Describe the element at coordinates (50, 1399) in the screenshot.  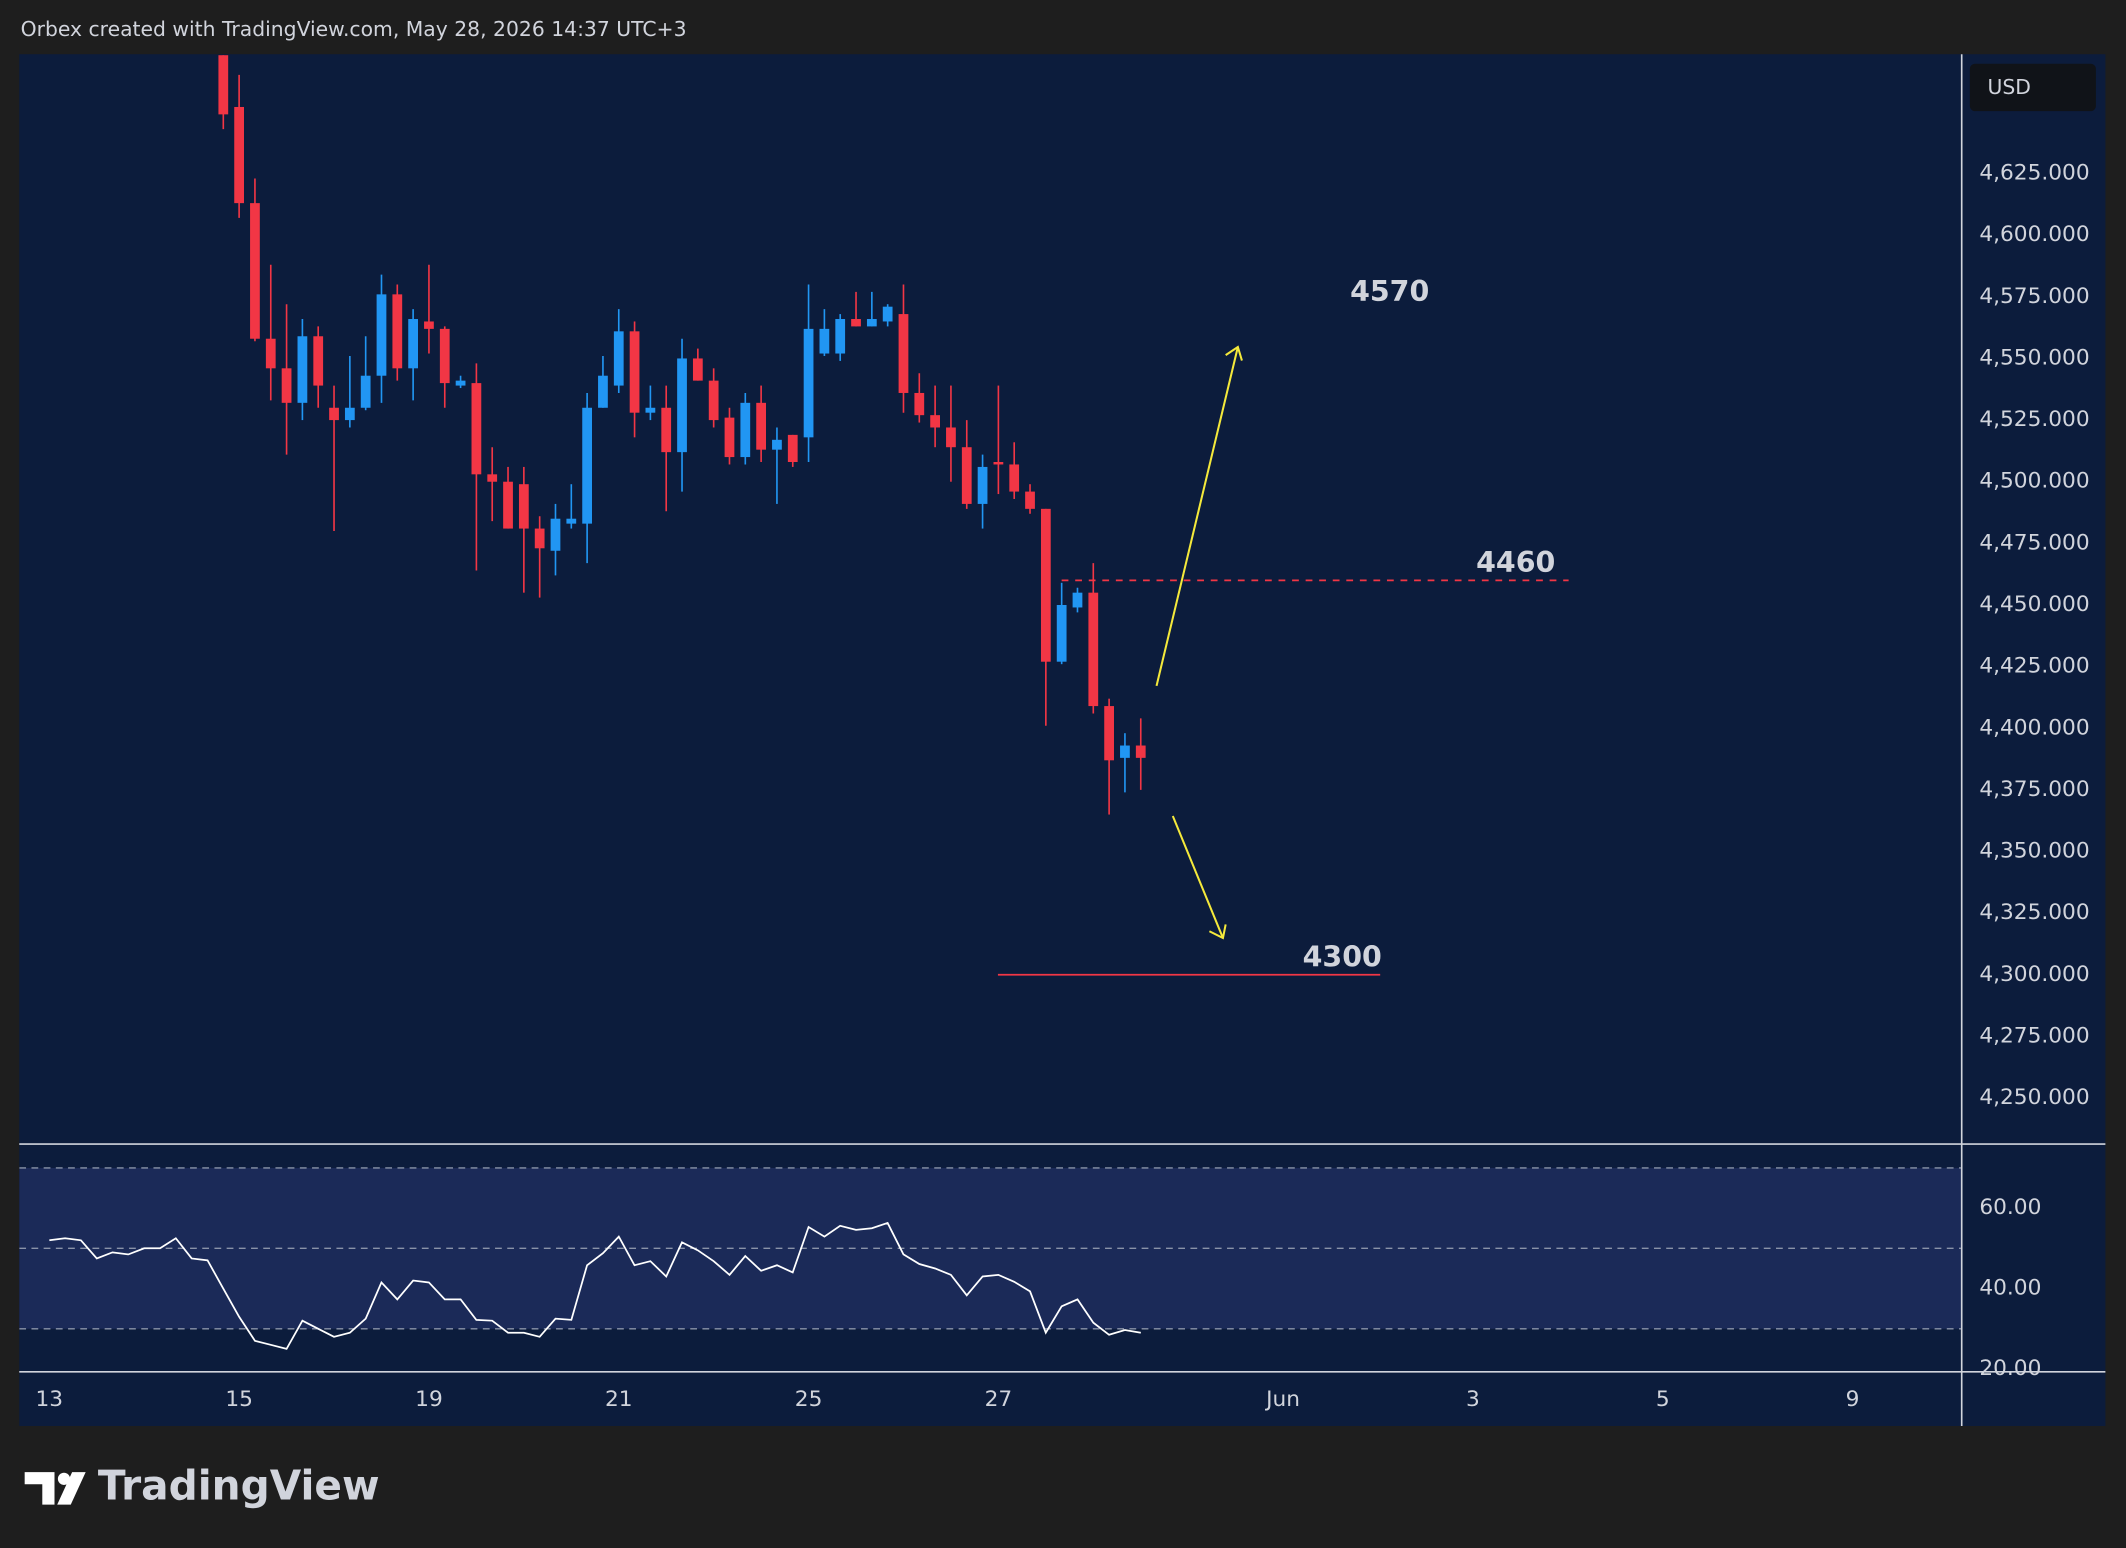
I see `x-tick-label: 13` at that location.